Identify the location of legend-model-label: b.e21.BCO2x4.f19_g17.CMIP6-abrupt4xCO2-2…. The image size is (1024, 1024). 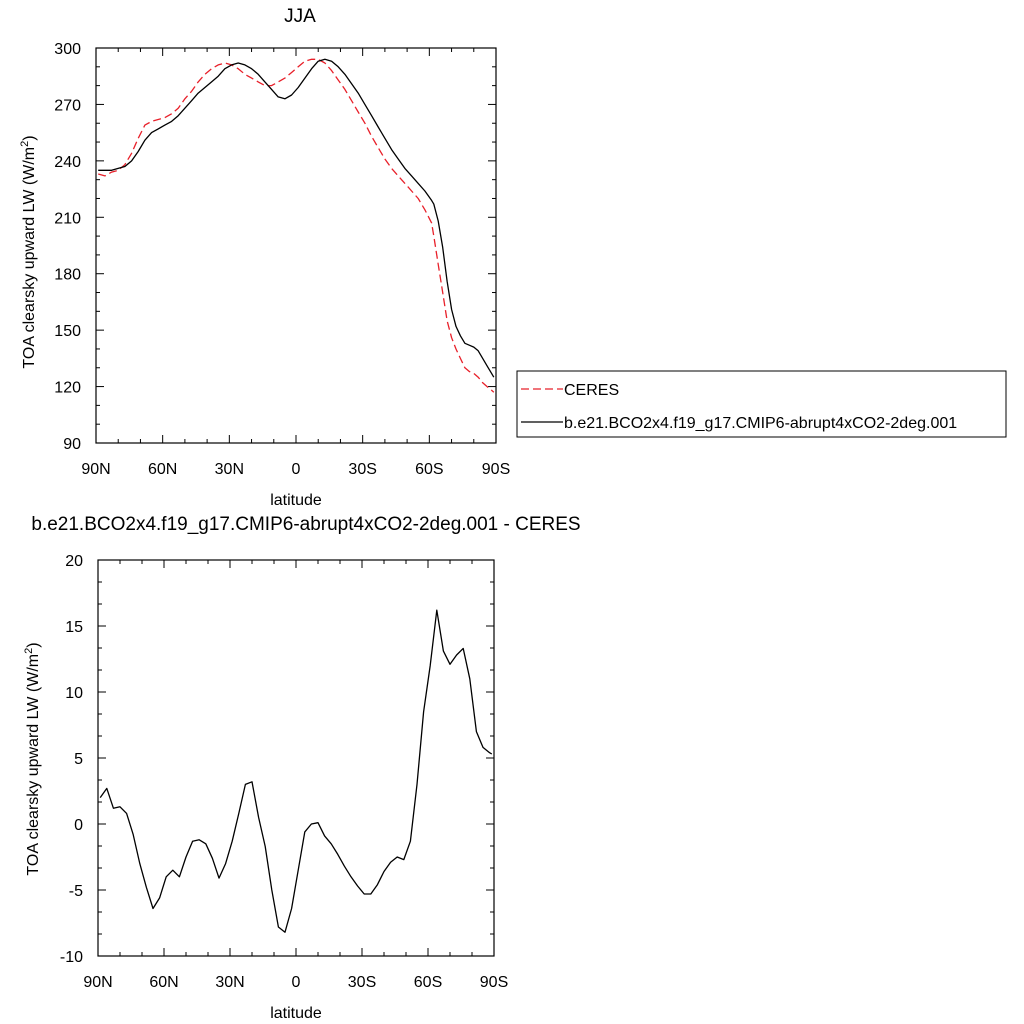
(760, 423).